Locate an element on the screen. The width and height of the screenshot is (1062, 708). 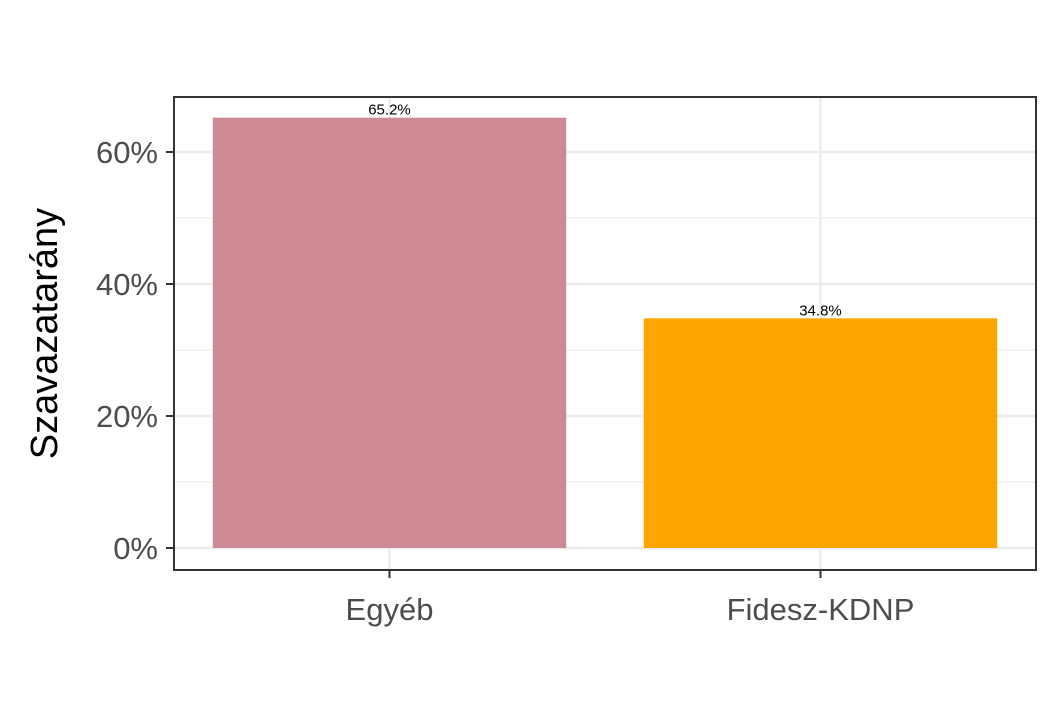
bar-fidesz-kdnp is located at coordinates (820, 433).